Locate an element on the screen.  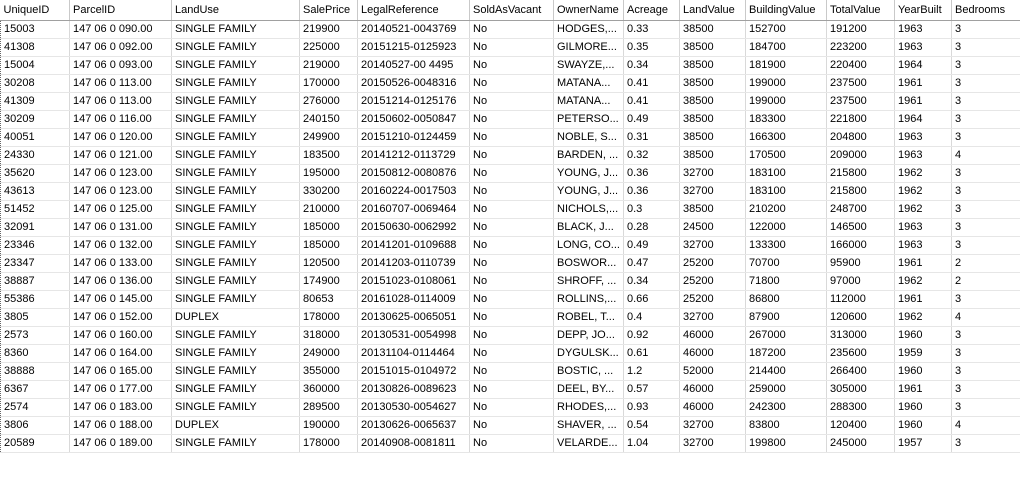
cell-parcelid: 147 06 0 092.00 is located at coordinates (120, 47).